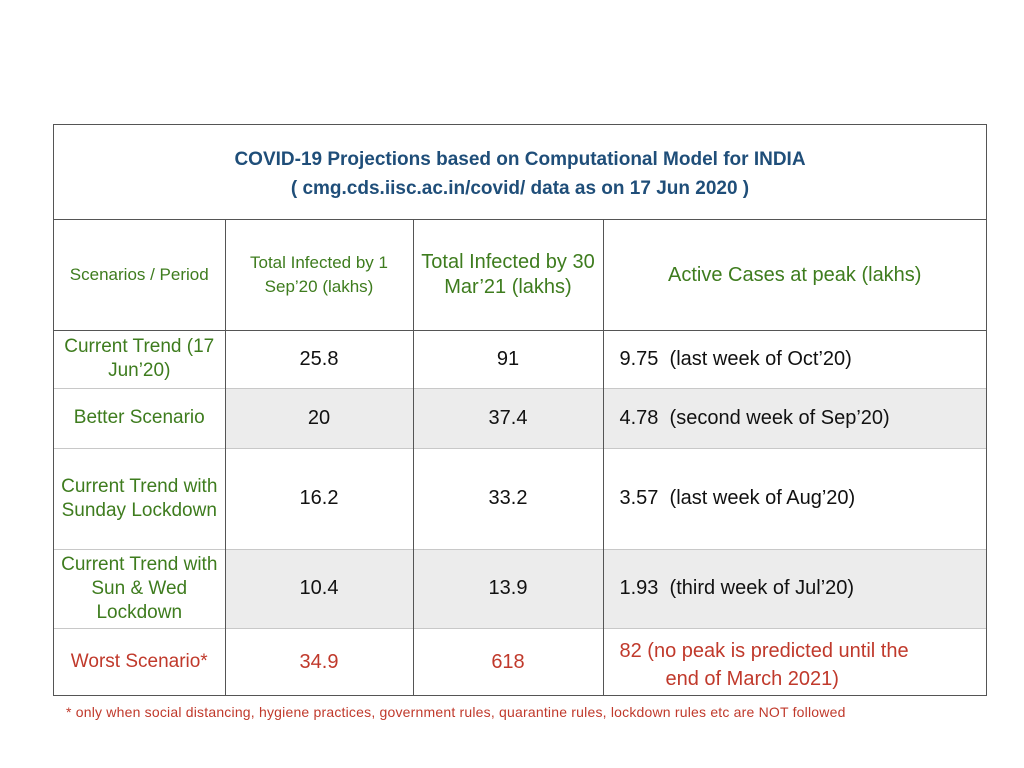 The height and width of the screenshot is (768, 1024). I want to click on scenario-cell: Worst Scenario*, so click(140, 662).